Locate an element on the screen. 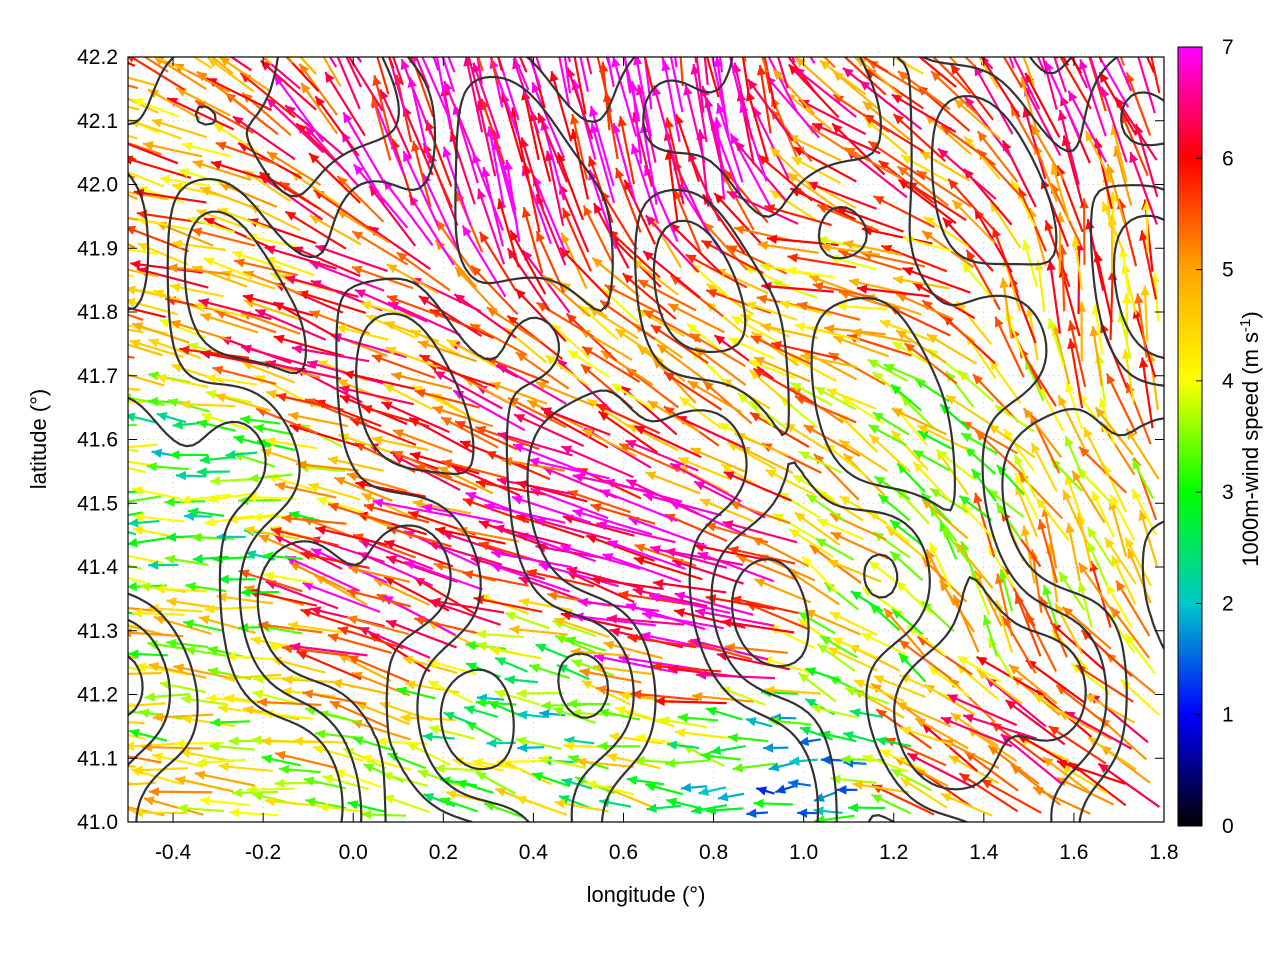 Image resolution: width=1280 pixels, height=960 pixels. y-tick-label: 42.2 is located at coordinates (97, 57).